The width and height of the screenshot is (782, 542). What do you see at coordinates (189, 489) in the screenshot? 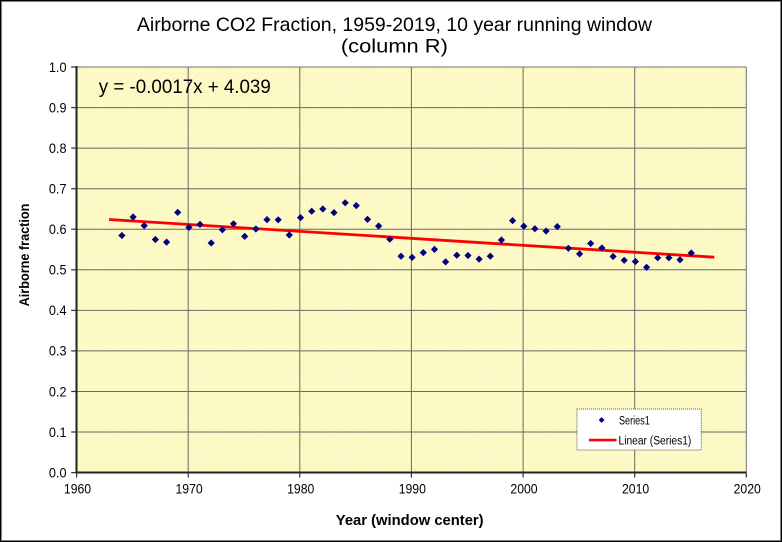
I see `svg-text: 1970` at bounding box center [189, 489].